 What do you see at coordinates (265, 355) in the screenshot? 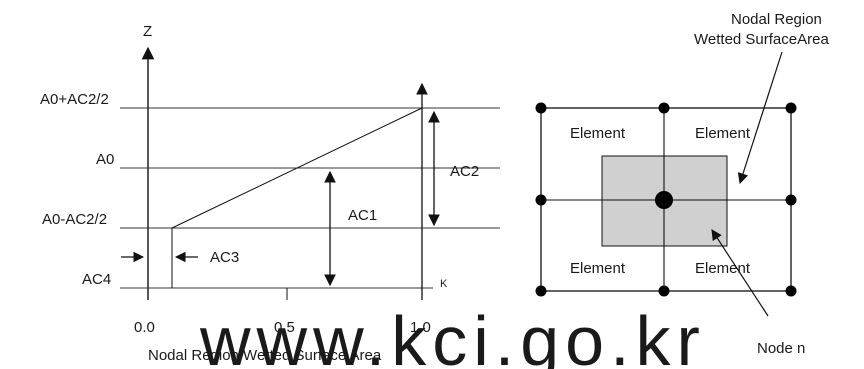
I see `x-axis-title: Nodal Region Wetted Surface Area` at bounding box center [265, 355].